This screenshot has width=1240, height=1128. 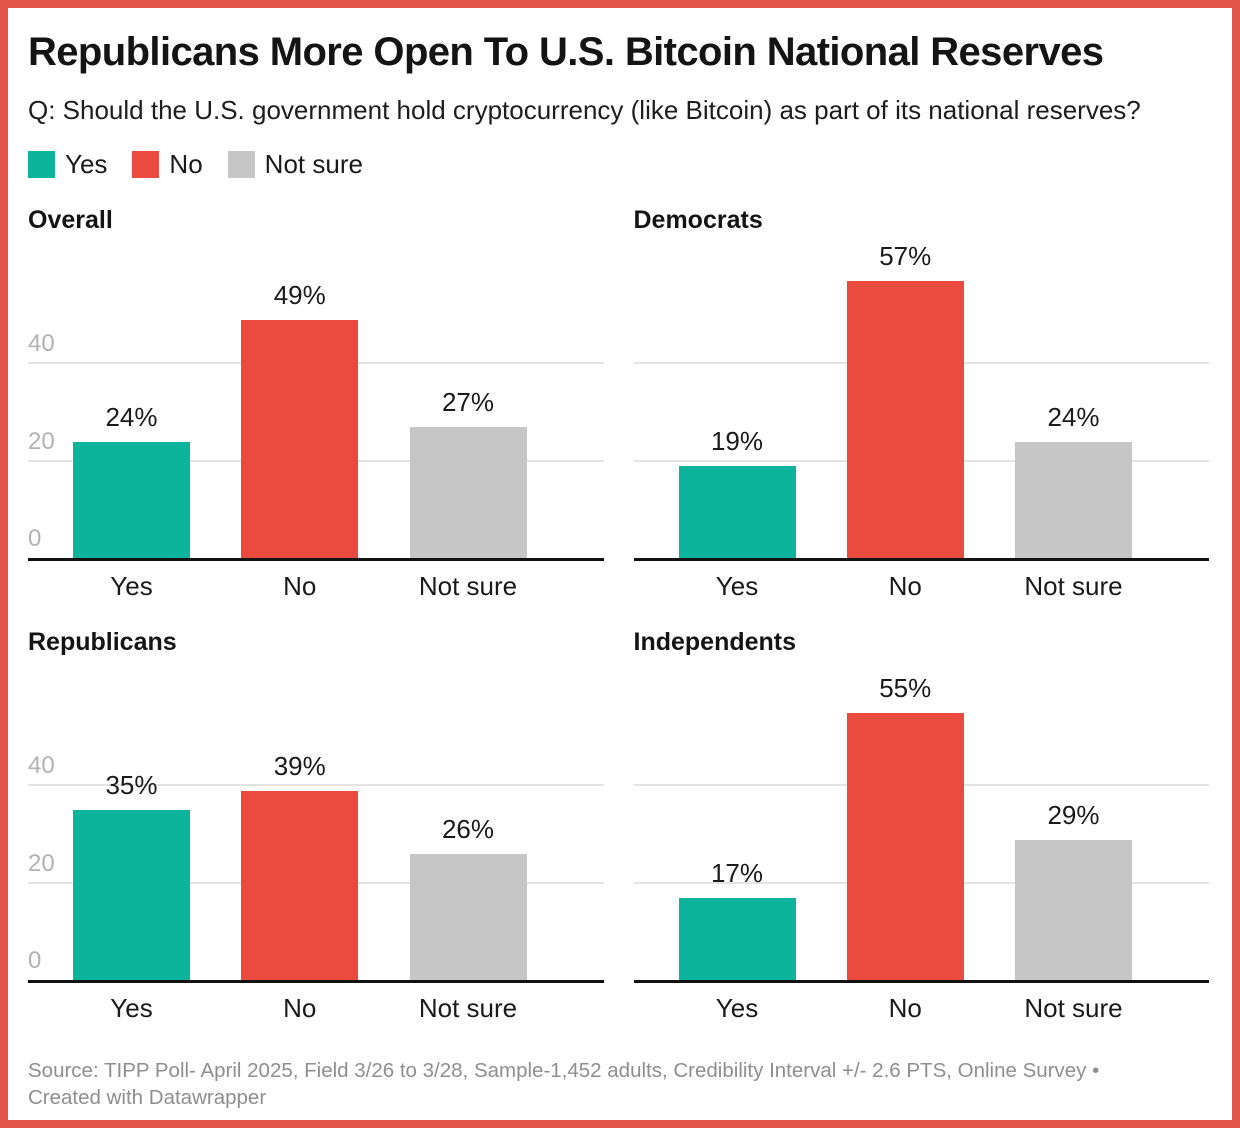 What do you see at coordinates (737, 493) in the screenshot?
I see `bar-democrats-yes: 19%` at bounding box center [737, 493].